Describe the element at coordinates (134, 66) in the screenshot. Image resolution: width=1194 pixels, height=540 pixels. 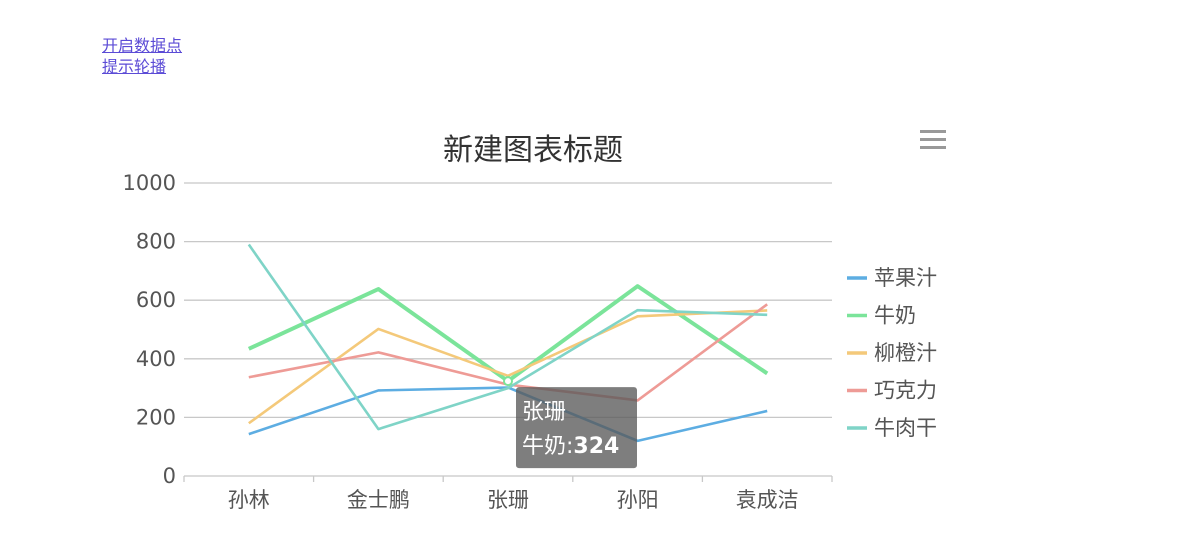
I see `tooltip-carousel-link: 提示轮播` at that location.